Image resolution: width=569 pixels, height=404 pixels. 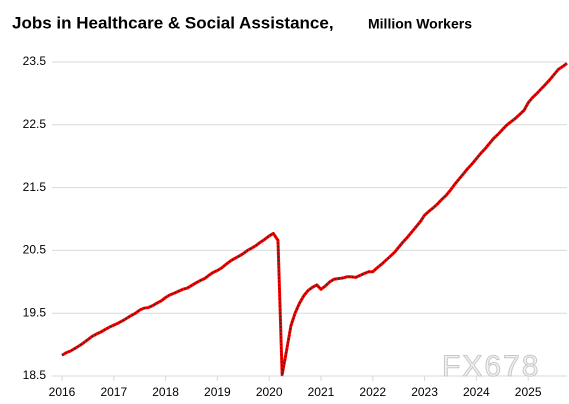 I want to click on y-tick-label: 21.5, so click(x=35, y=187).